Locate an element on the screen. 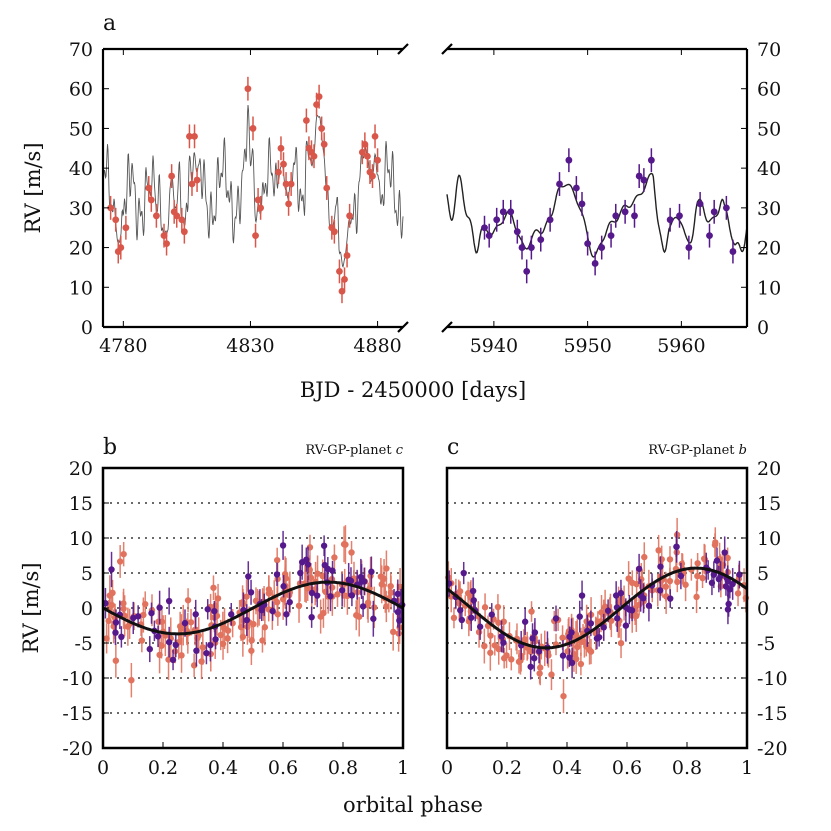 This screenshot has height=831, width=831. x-tick-label: 5960 is located at coordinates (681, 346).